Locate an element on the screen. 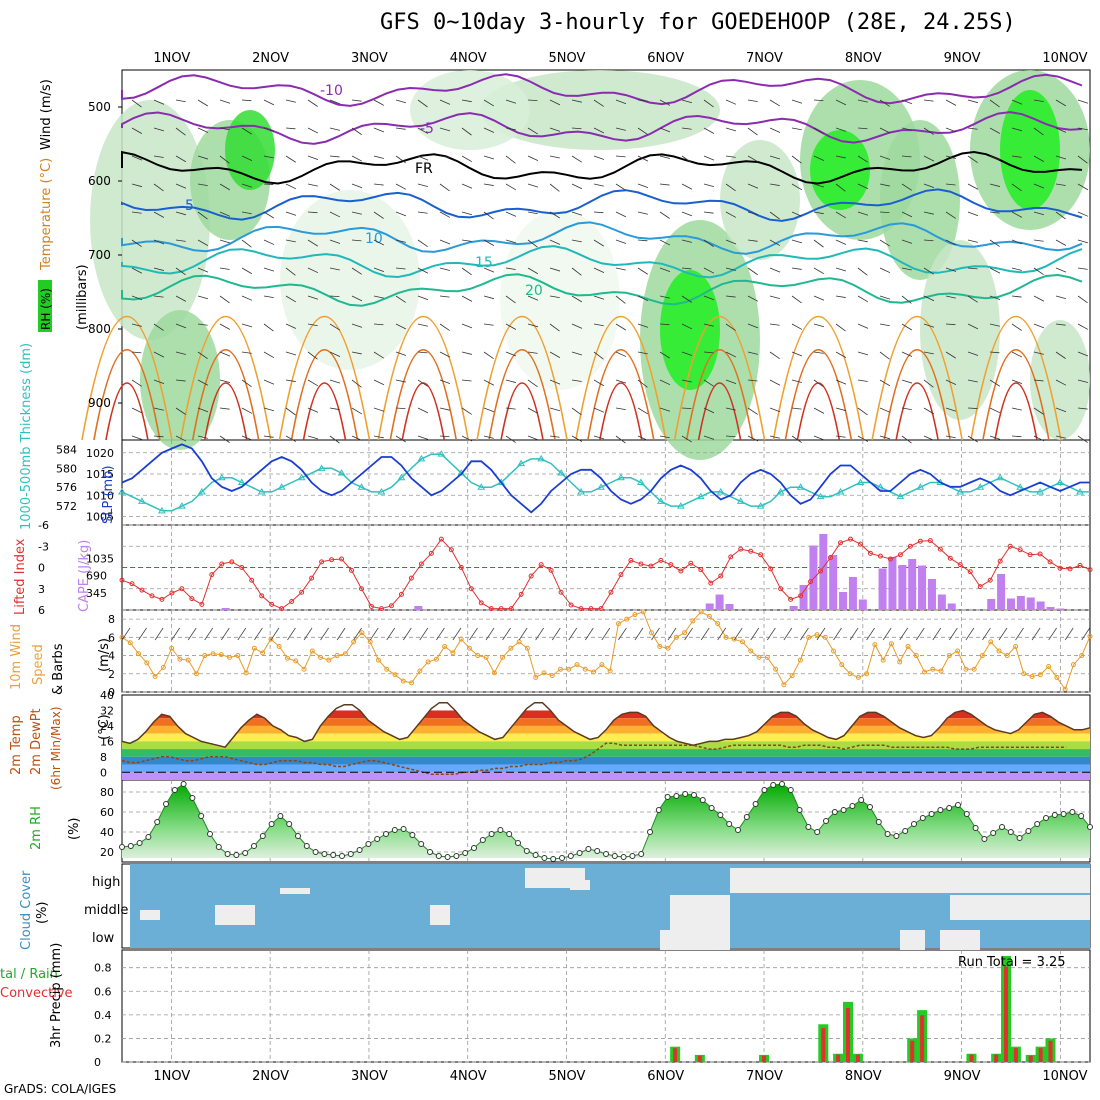 This screenshot has width=1100, height=1100. precip-conv-bar is located at coordinates (764, 1058).